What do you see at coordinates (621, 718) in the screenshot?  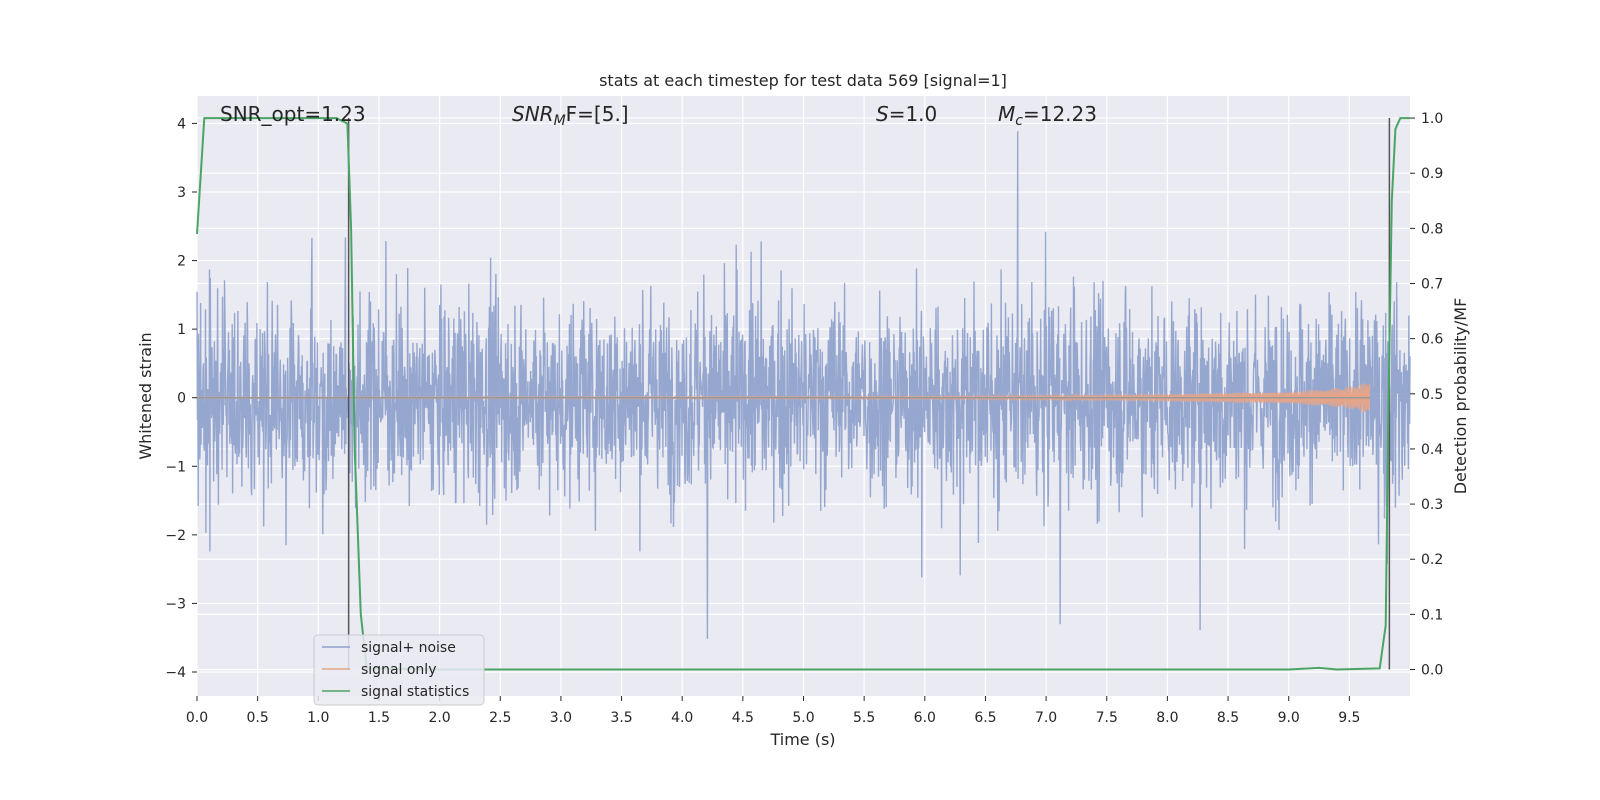 I see `x-tick-label: 3.5` at bounding box center [621, 718].